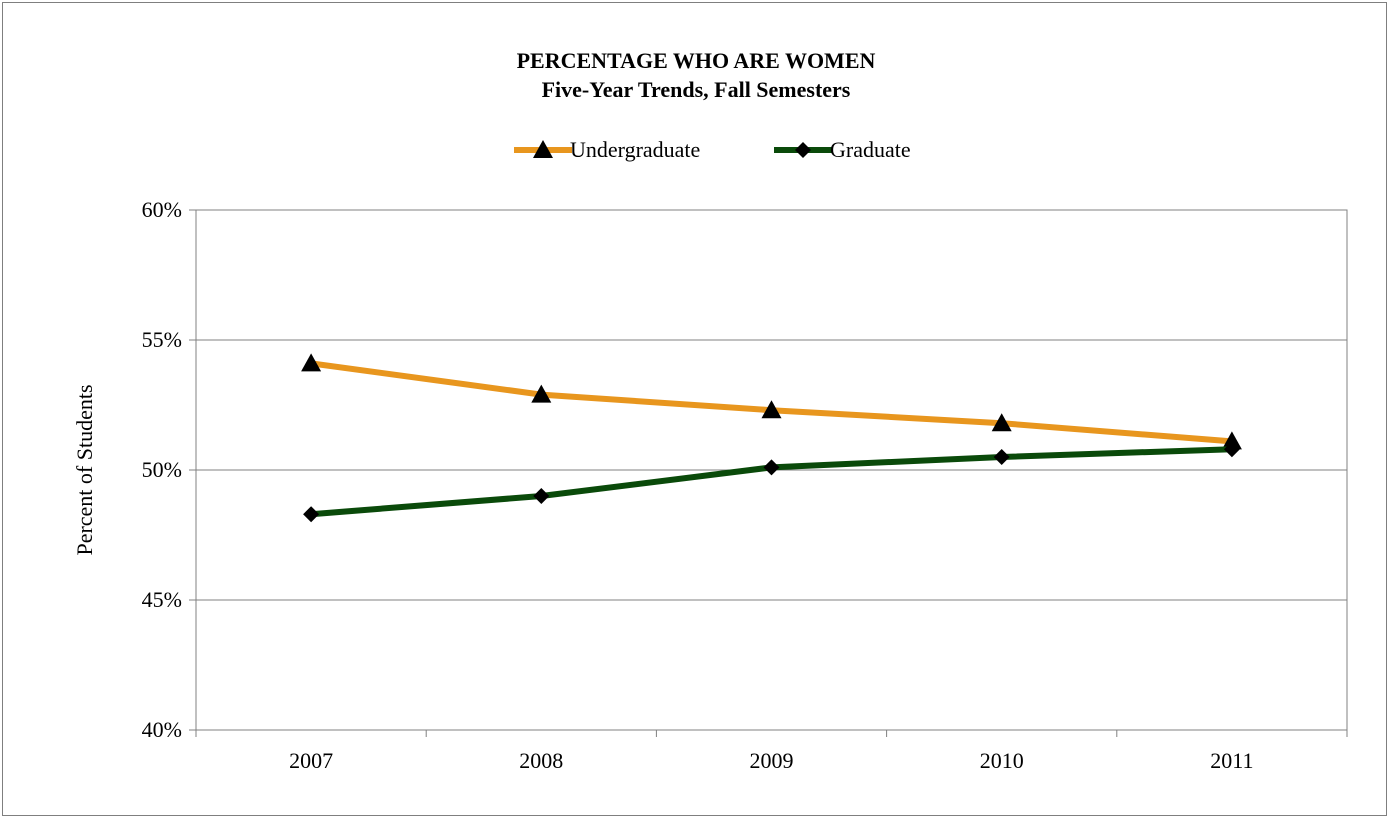 The width and height of the screenshot is (1391, 818). What do you see at coordinates (162, 209) in the screenshot?
I see `y-tick-label: 60%` at bounding box center [162, 209].